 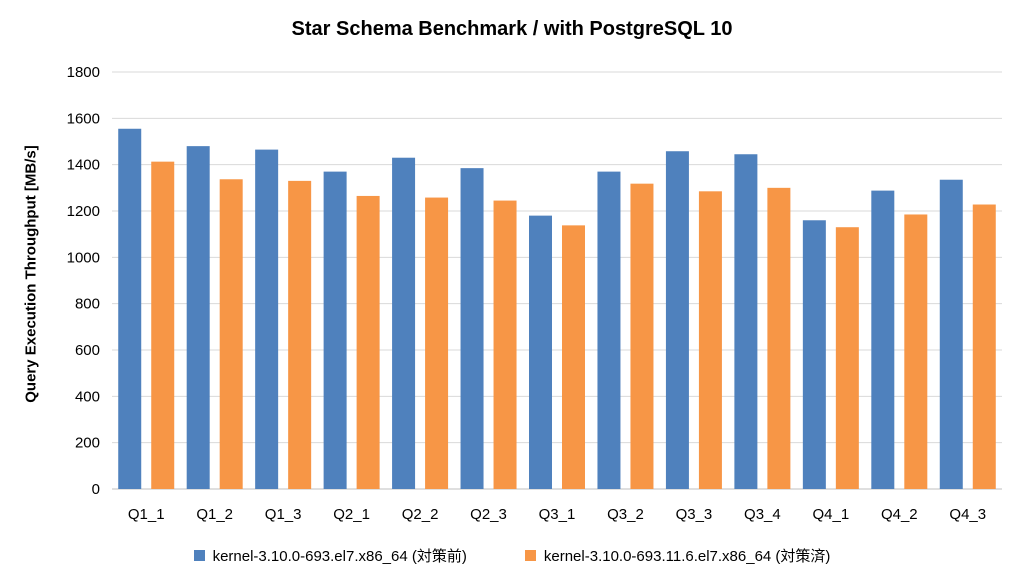 I want to click on legend-label-series-2: kernel-3.10.0-693.11.6.el7.x86_64 (対策済), so click(x=687, y=556).